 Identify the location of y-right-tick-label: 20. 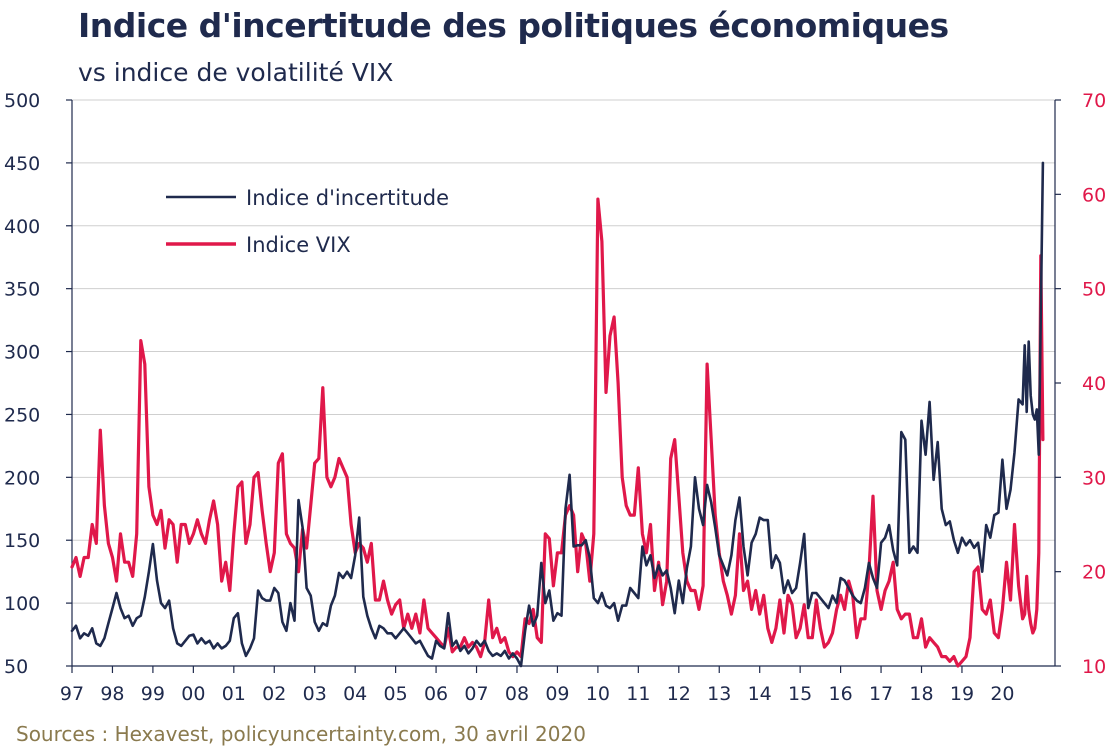
(1094, 573).